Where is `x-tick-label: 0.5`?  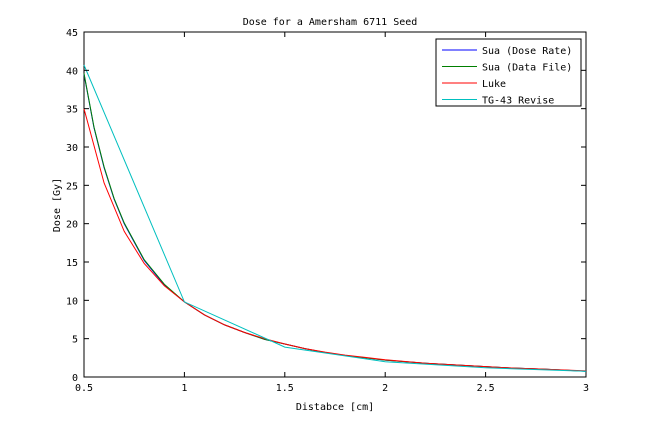
x-tick-label: 0.5 is located at coordinates (84, 388).